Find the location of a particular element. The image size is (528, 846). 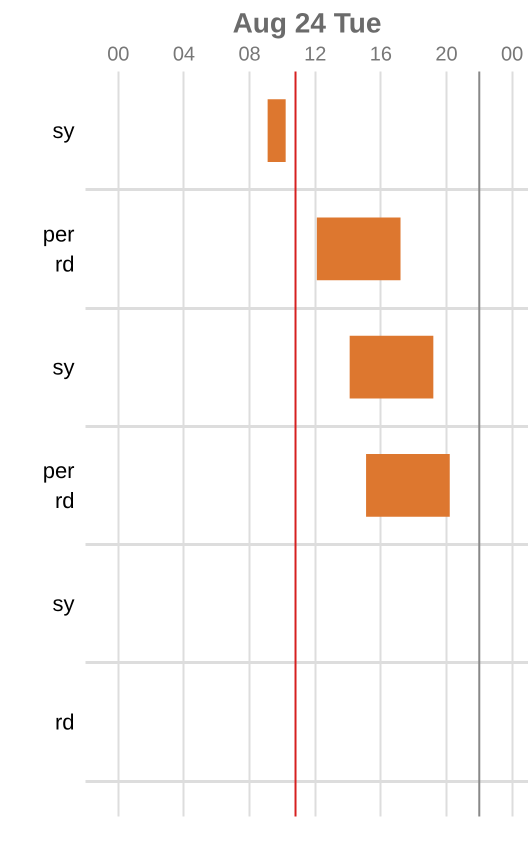

x-tick-label: 20 is located at coordinates (446, 55).